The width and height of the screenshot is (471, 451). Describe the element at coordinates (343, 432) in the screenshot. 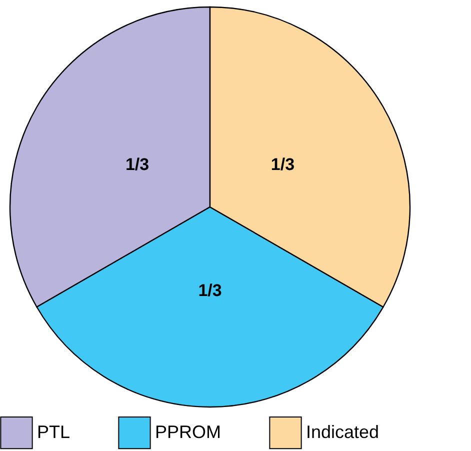

I see `legend-label: Indicated` at that location.